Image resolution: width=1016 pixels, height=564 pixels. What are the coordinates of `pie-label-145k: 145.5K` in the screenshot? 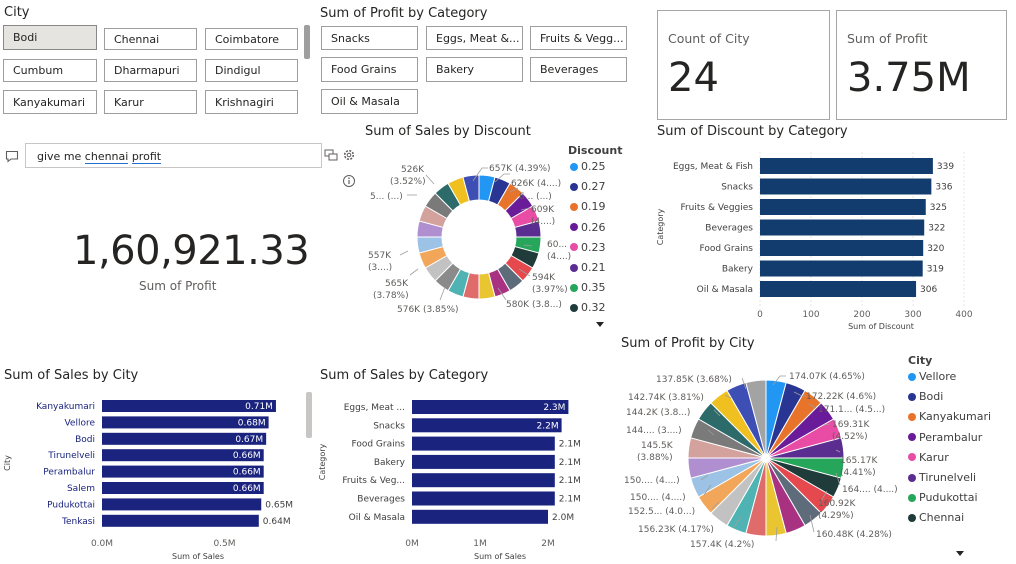 It's located at (657, 446).